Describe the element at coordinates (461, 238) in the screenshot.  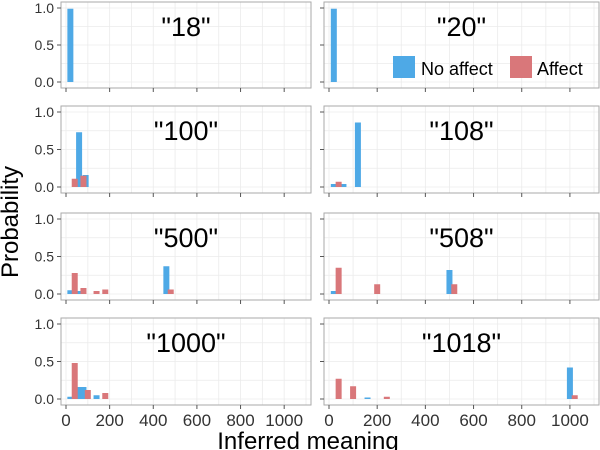
I see `facet-title: "508"` at that location.